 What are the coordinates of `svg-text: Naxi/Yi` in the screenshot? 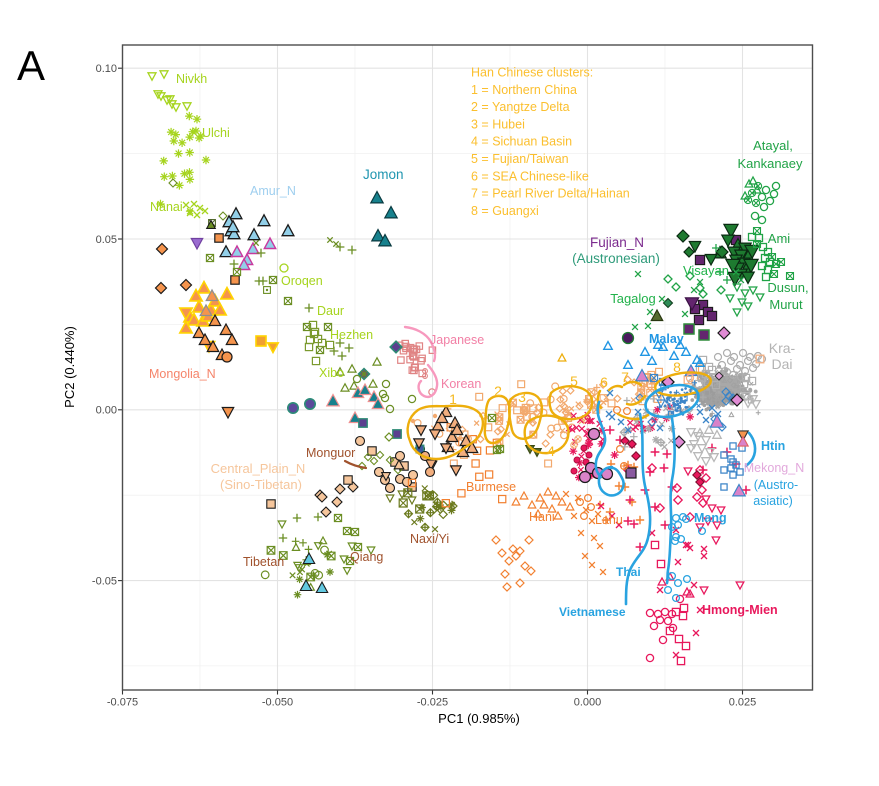 It's located at (429, 539).